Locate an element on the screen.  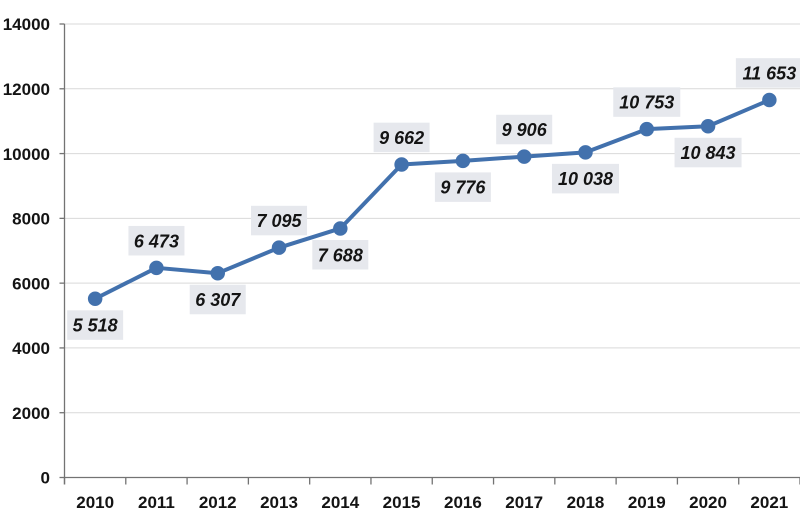
svg-text: 2000 is located at coordinates (31, 413).